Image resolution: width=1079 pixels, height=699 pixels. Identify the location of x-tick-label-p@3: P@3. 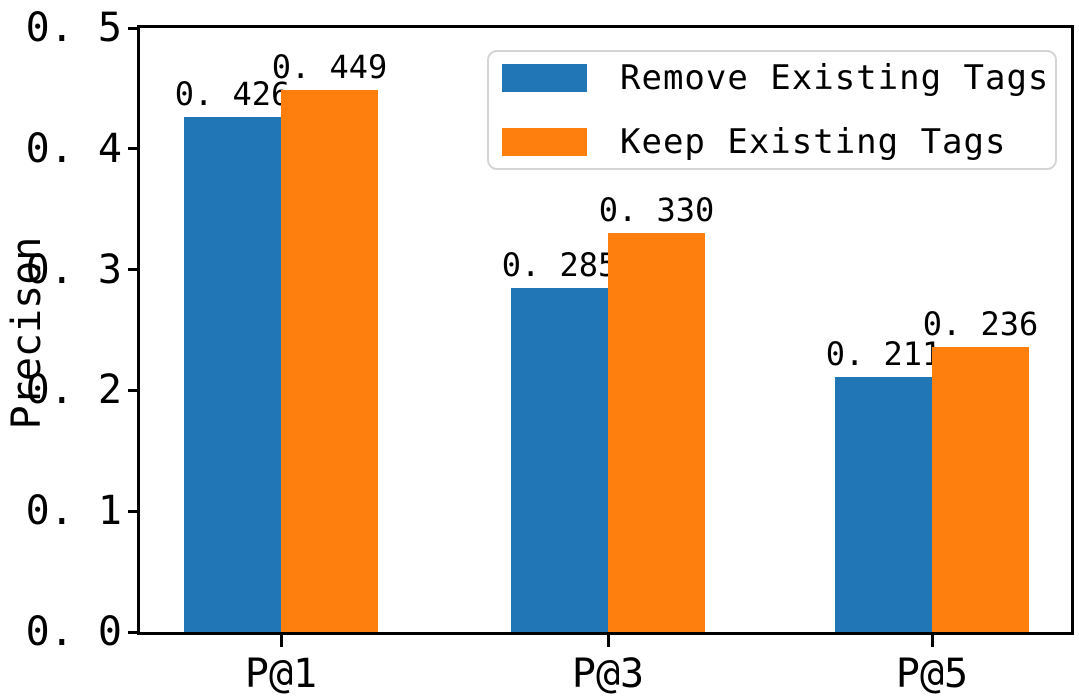
(608, 674).